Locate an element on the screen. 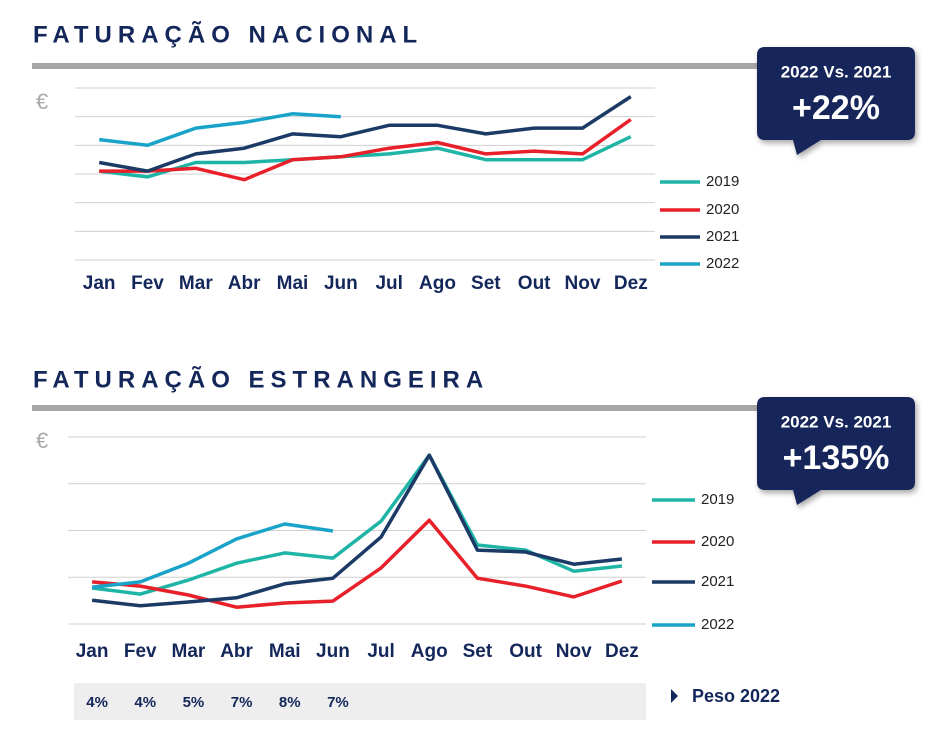 The width and height of the screenshot is (942, 734). weight-value: 8% is located at coordinates (290, 702).